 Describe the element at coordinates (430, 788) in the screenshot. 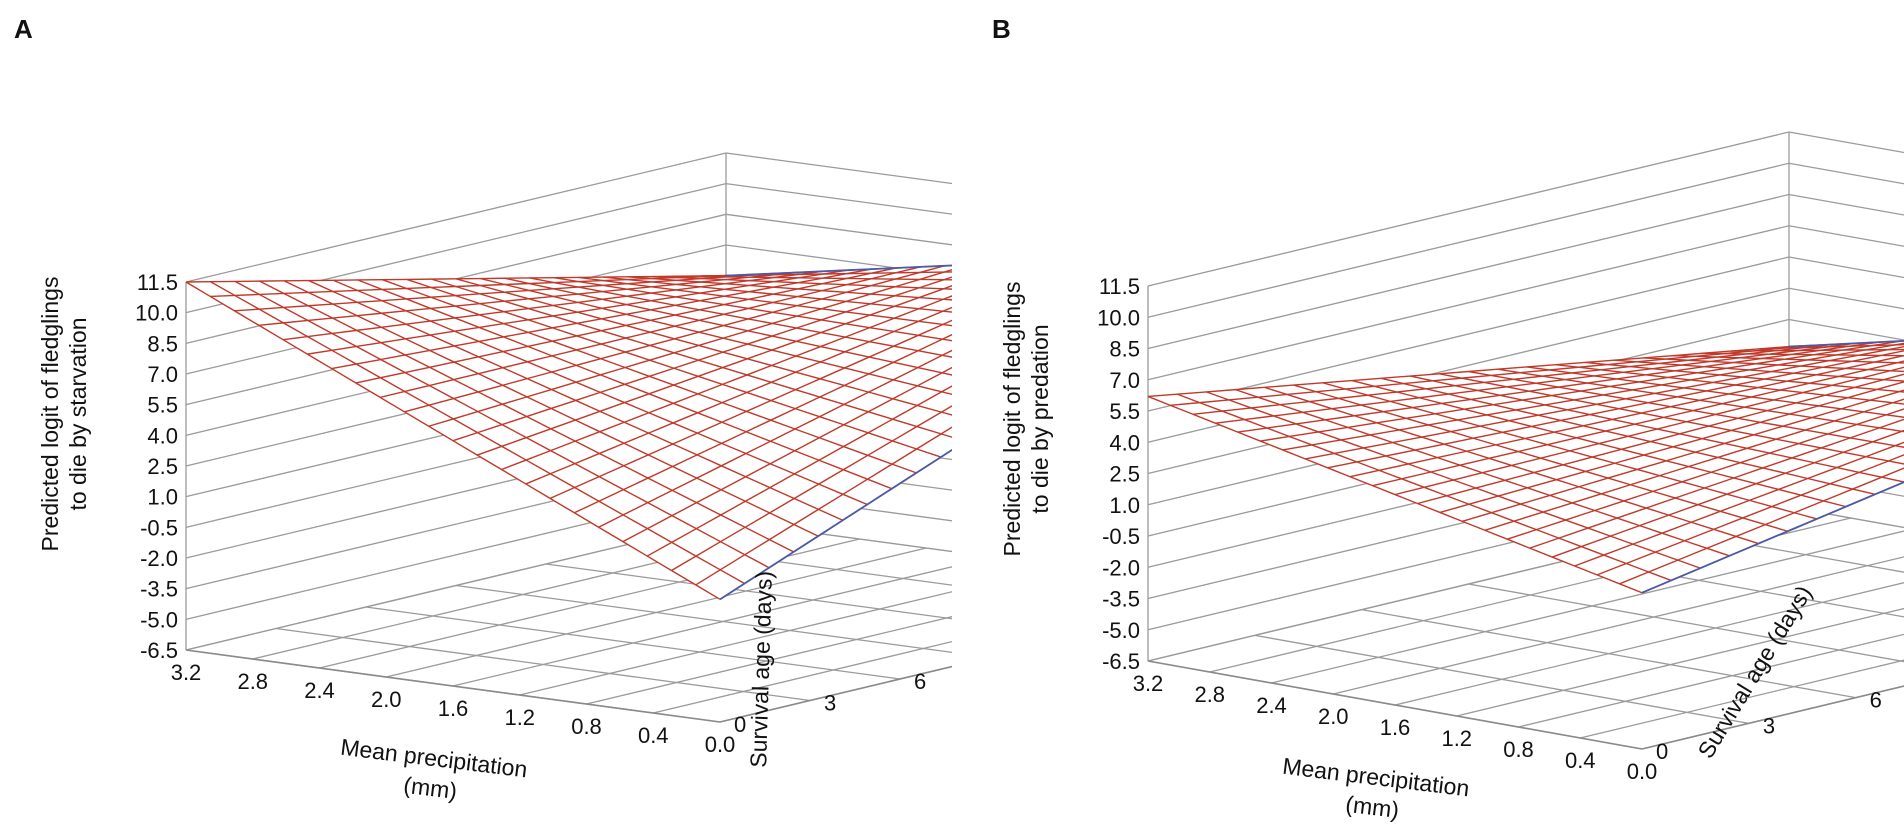

I see `x-axis-title-line: (mm)` at that location.